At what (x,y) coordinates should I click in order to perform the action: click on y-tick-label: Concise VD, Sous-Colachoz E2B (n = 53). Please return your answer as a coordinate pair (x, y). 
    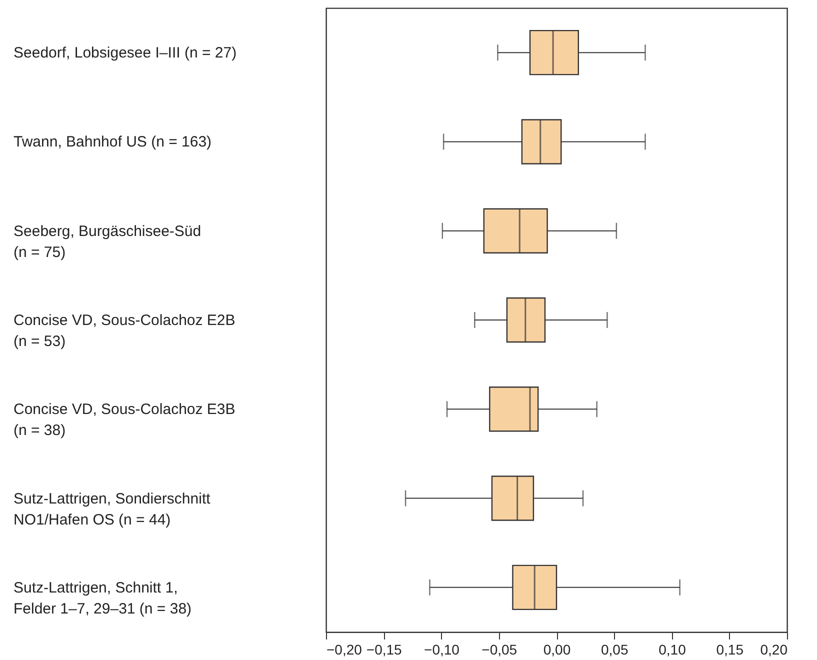
    Looking at the image, I should click on (125, 331).